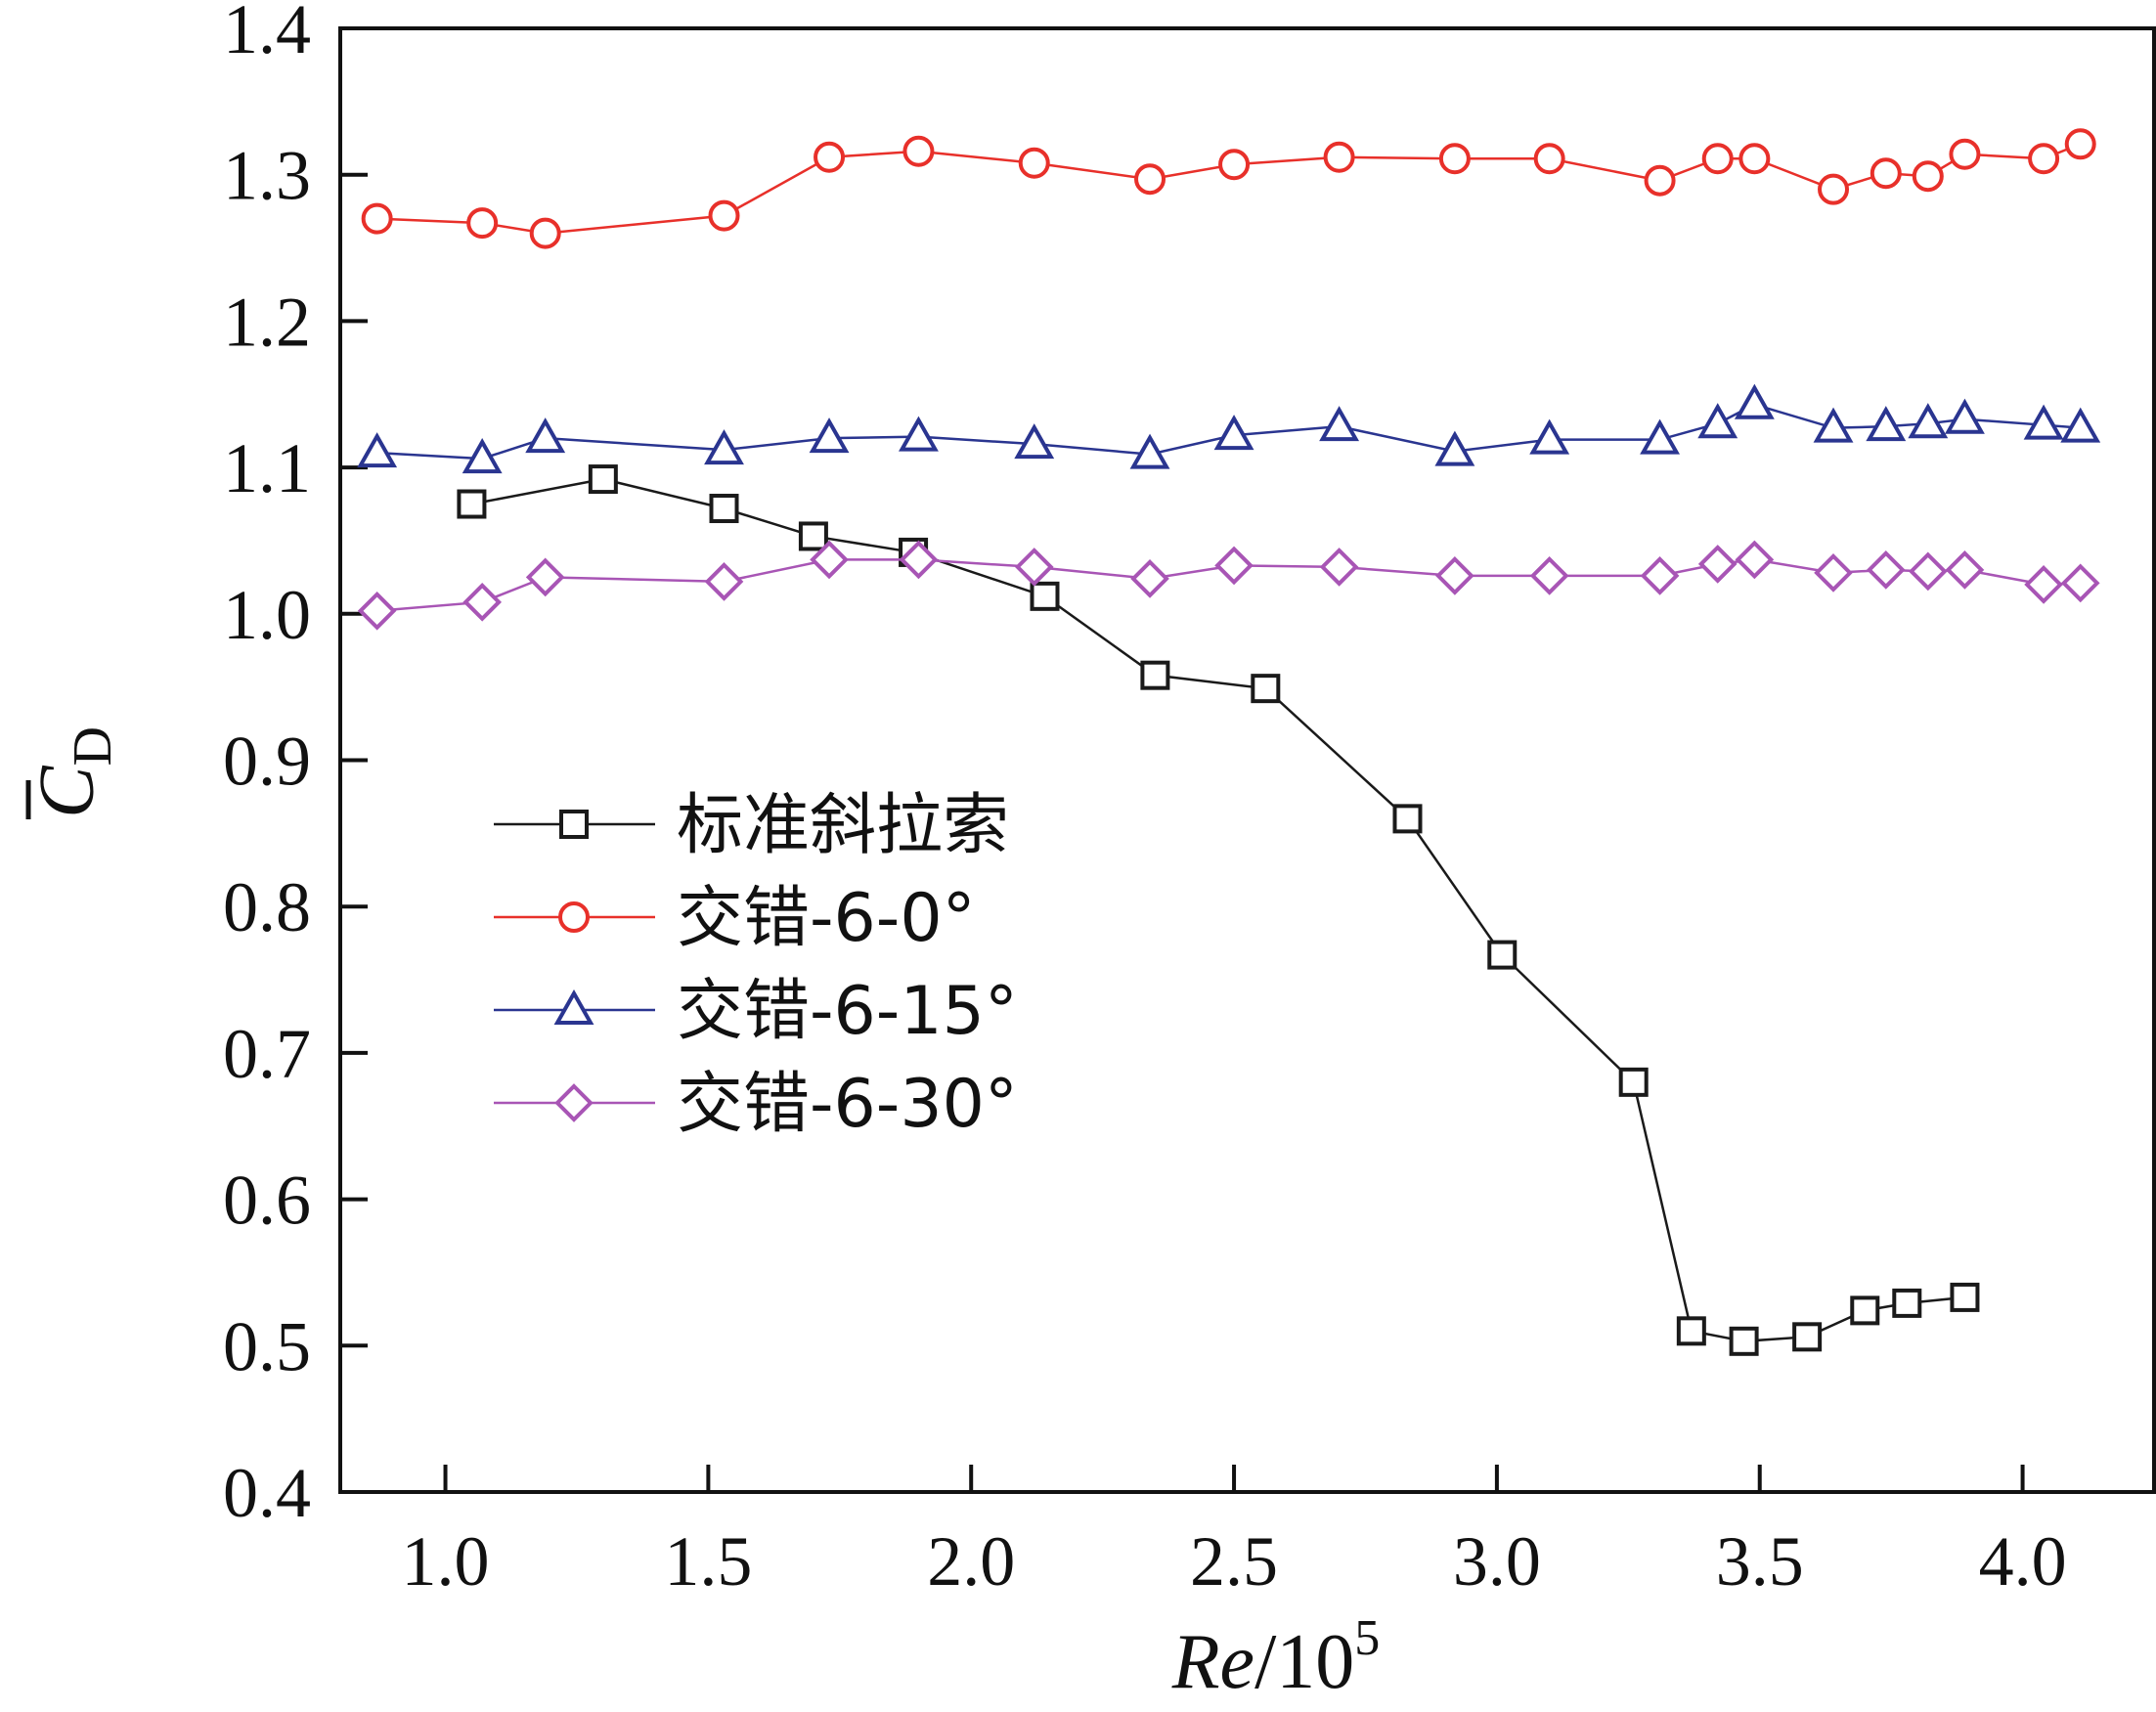  I want to click on series-diamond, so click(1228, 585).